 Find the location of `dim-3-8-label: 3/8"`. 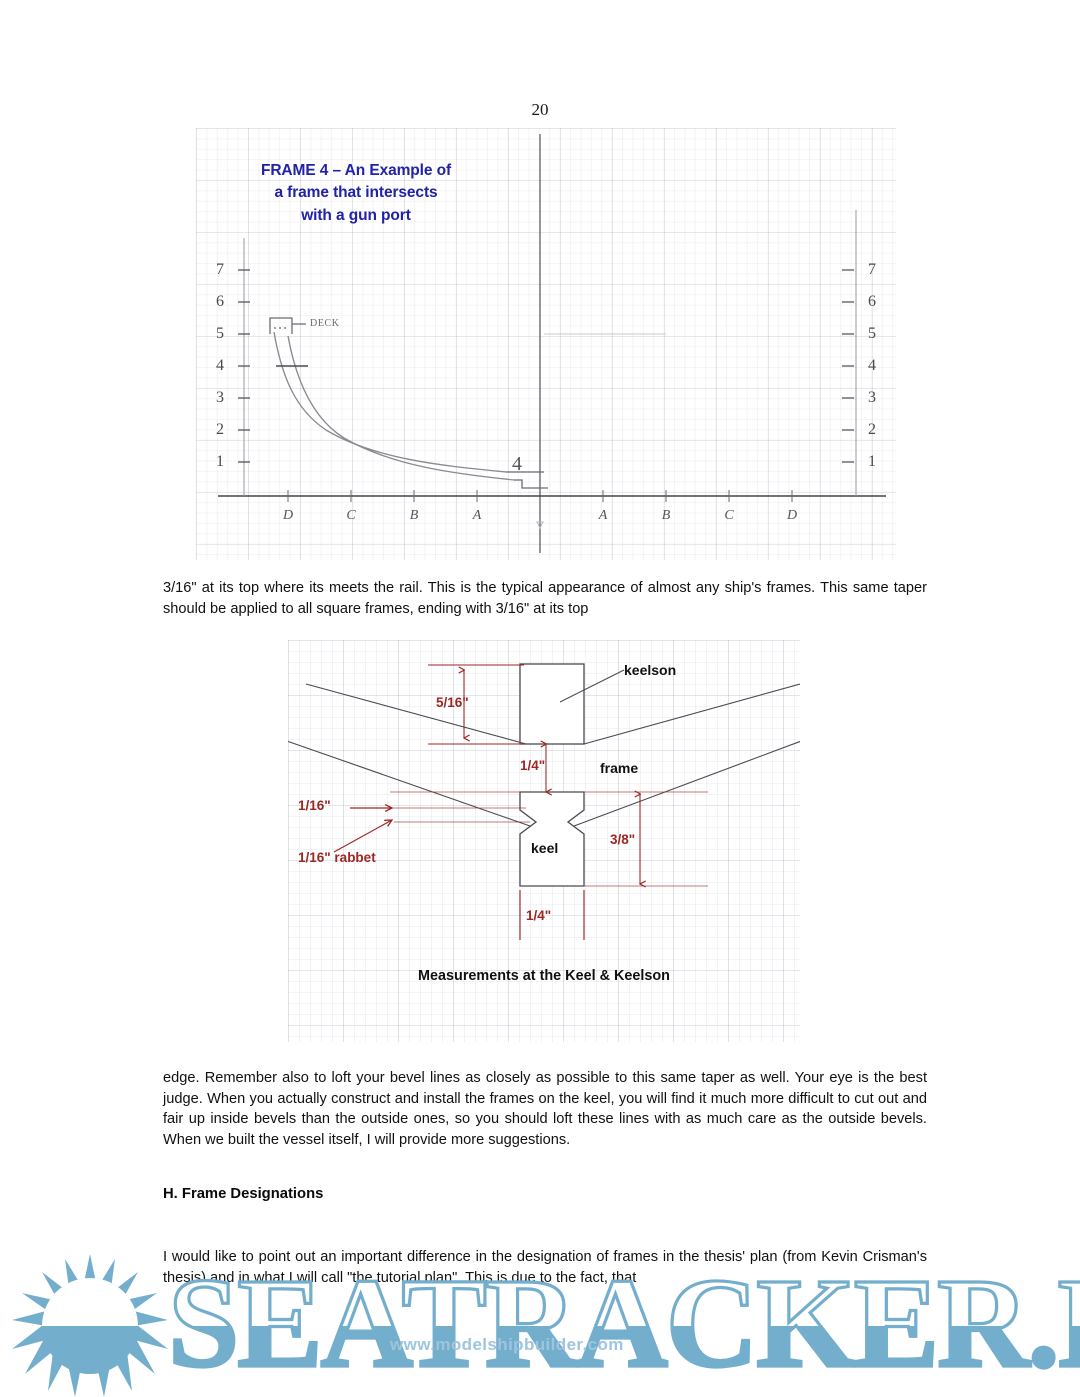

dim-3-8-label: 3/8" is located at coordinates (623, 839).